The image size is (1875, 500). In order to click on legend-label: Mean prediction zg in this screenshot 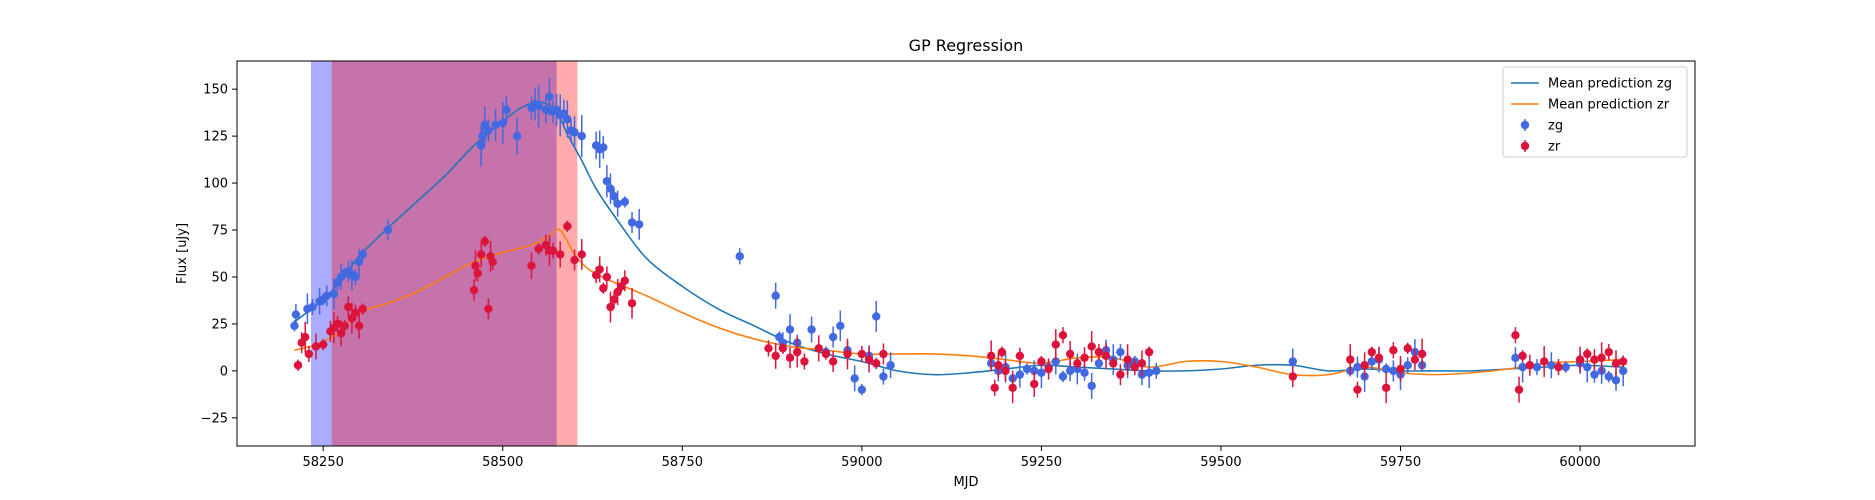, I will do `click(1610, 84)`.